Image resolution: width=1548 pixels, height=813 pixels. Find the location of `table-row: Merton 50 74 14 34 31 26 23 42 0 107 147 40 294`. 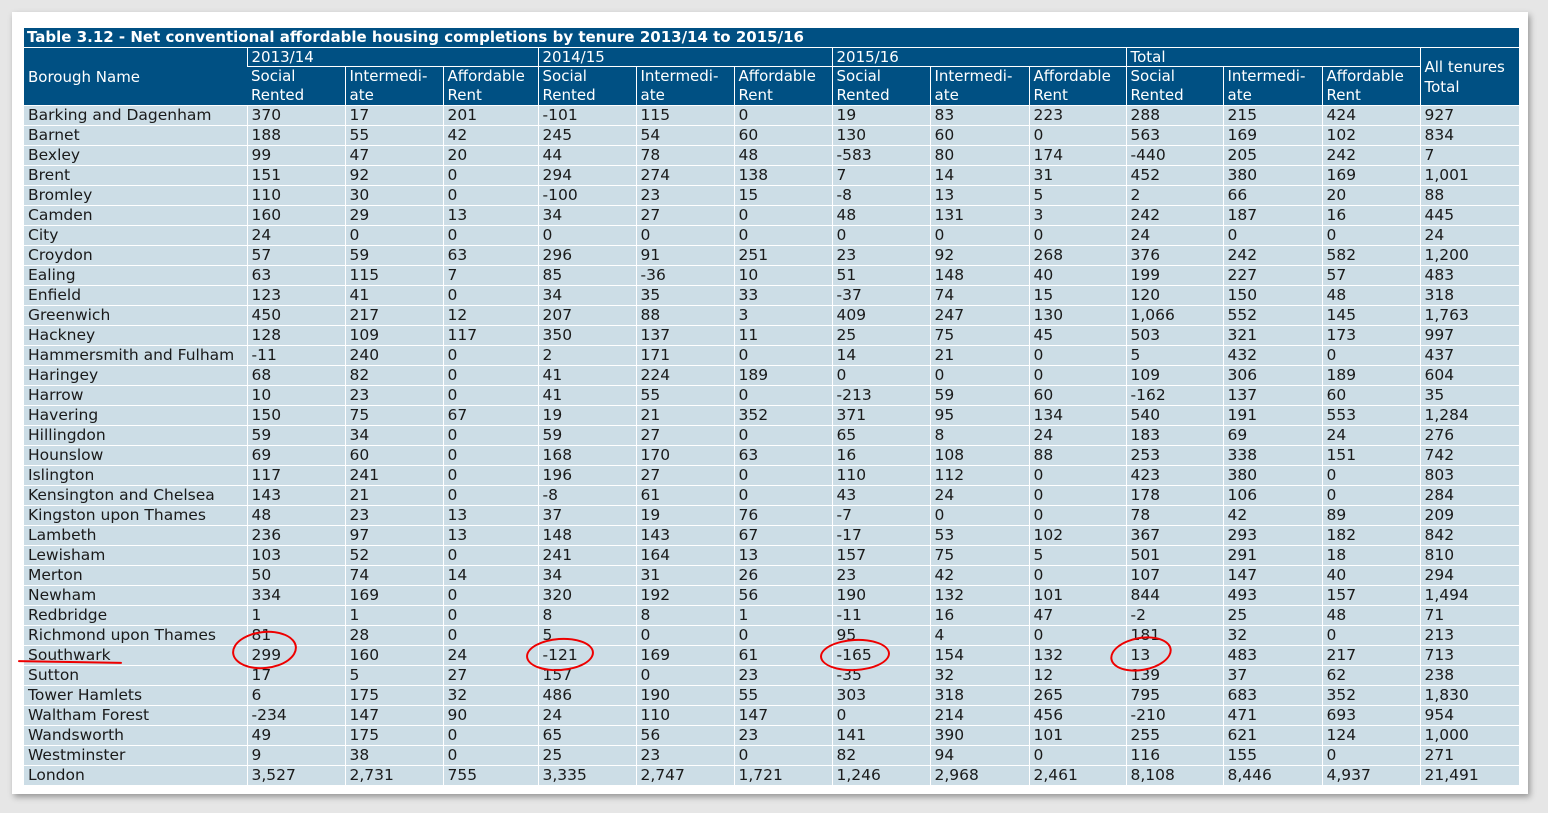

table-row: Merton 50 74 14 34 31 26 23 42 0 107 147 40 294 is located at coordinates (772, 575).